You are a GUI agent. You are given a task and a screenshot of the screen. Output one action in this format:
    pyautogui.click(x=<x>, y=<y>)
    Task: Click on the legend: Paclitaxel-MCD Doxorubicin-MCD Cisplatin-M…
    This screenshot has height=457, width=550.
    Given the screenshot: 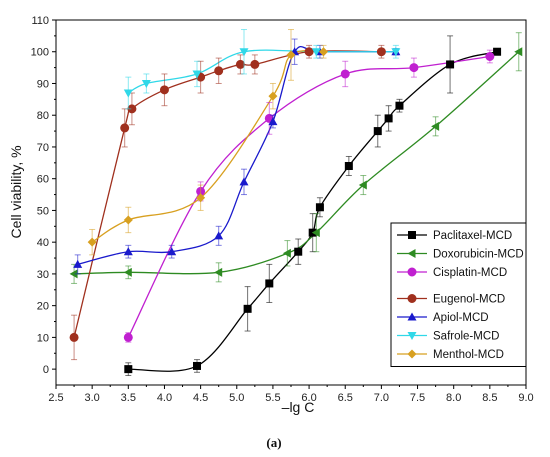 What is the action you would take?
    pyautogui.click(x=458, y=294)
    